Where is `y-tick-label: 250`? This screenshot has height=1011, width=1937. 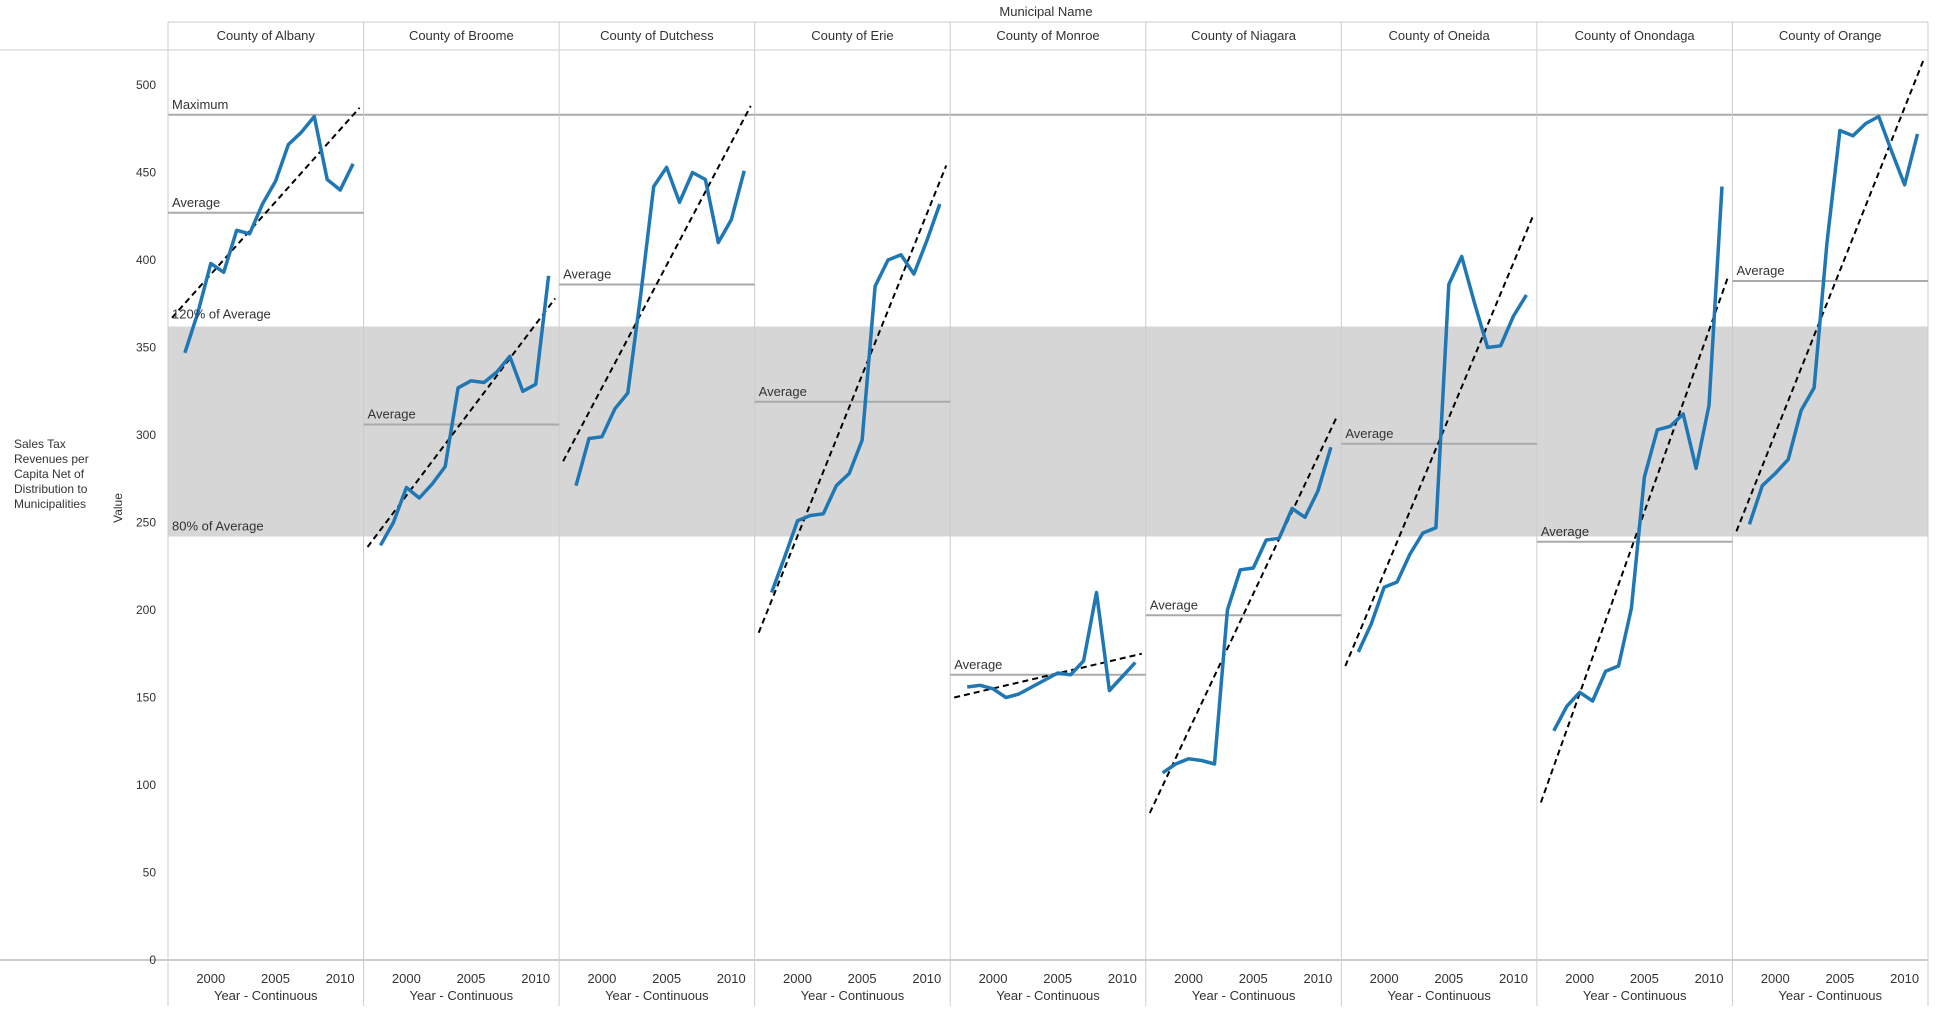
y-tick-label: 250 is located at coordinates (146, 523).